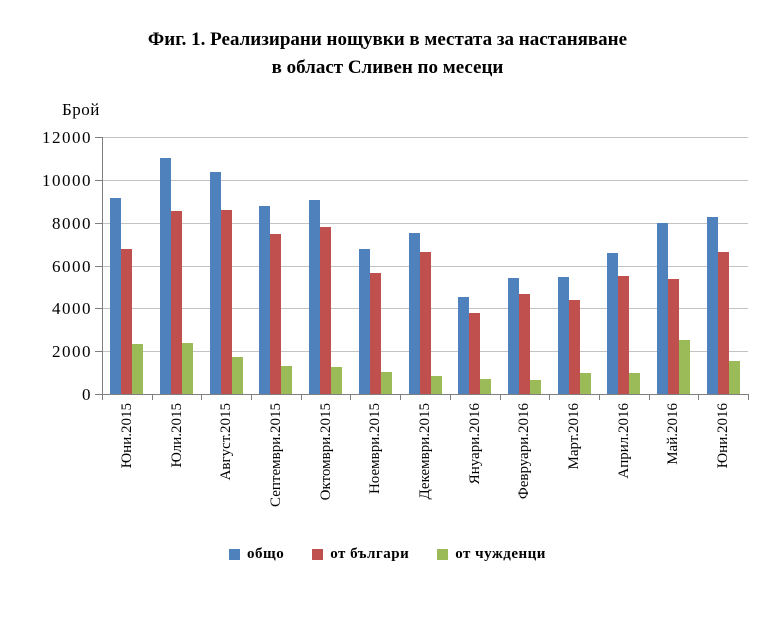  What do you see at coordinates (266, 554) in the screenshot?
I see `legend-label: общо` at bounding box center [266, 554].